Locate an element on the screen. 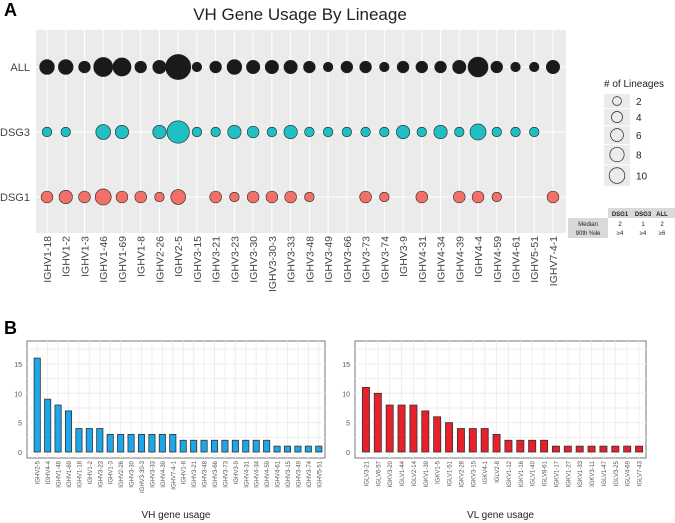  table-header: ALL is located at coordinates (662, 215).